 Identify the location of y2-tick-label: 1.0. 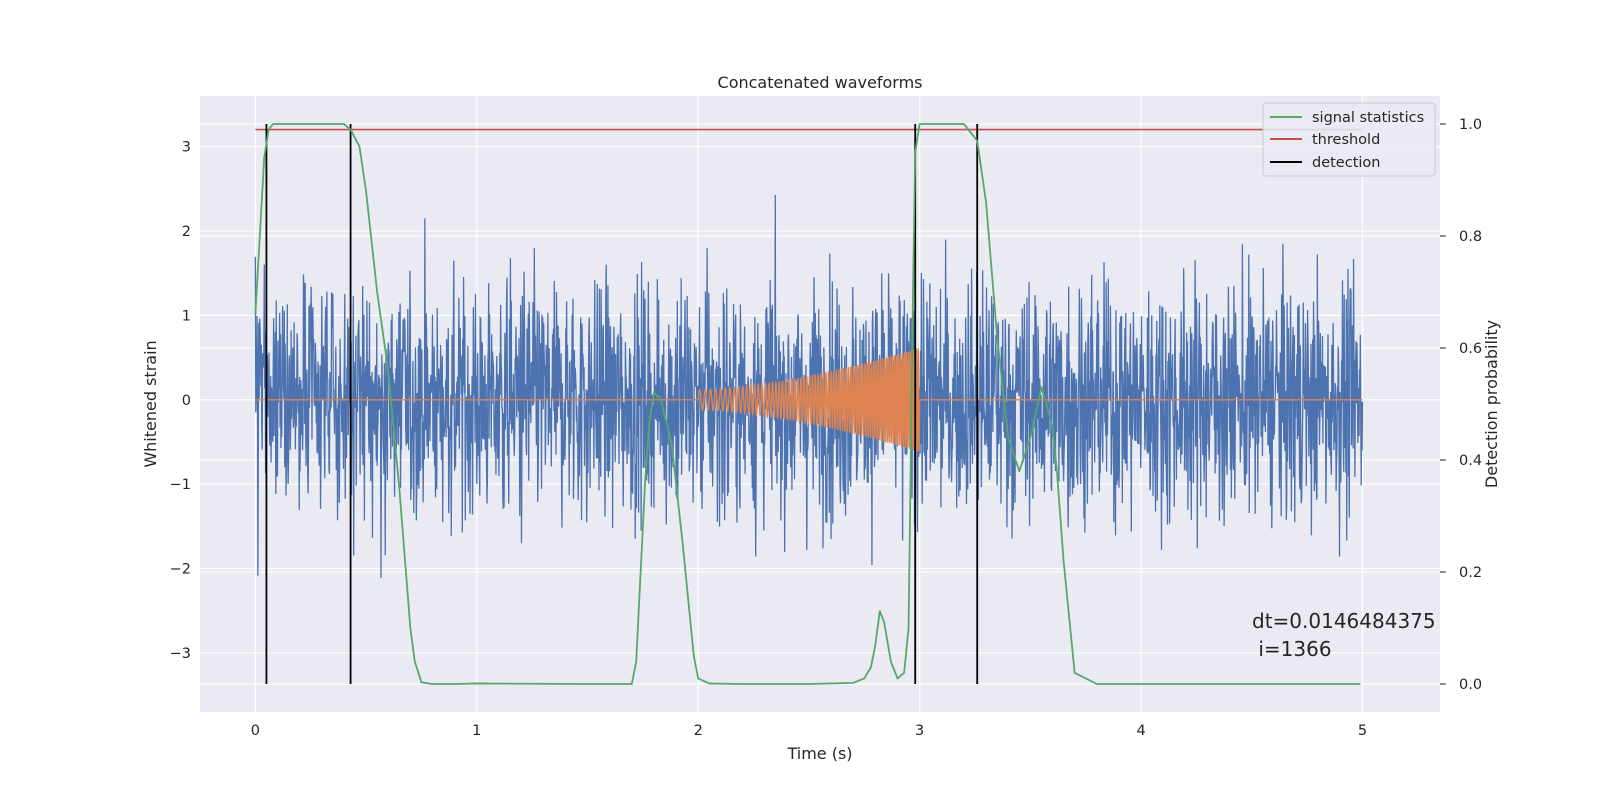
(1470, 125).